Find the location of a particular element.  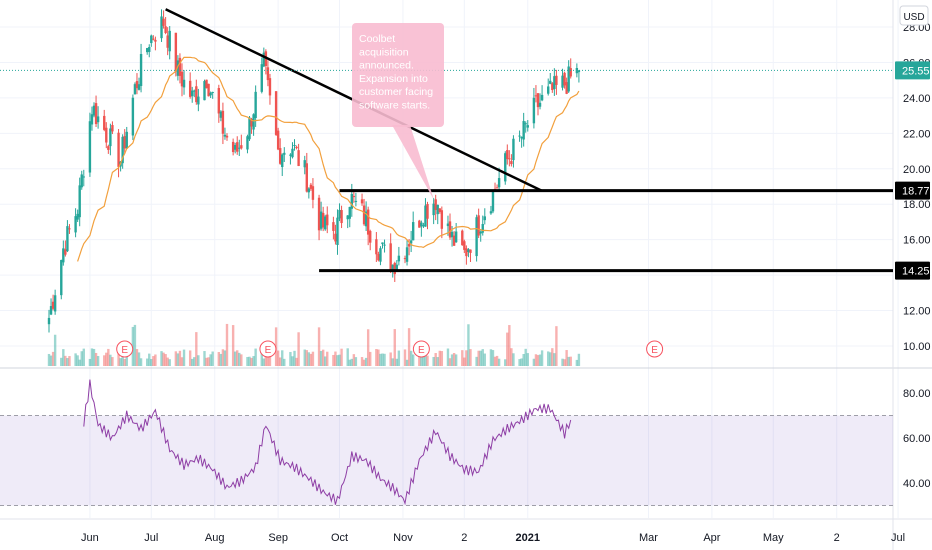

rsi-axis: 80.00 60.00 40.00 is located at coordinates (917, 439).